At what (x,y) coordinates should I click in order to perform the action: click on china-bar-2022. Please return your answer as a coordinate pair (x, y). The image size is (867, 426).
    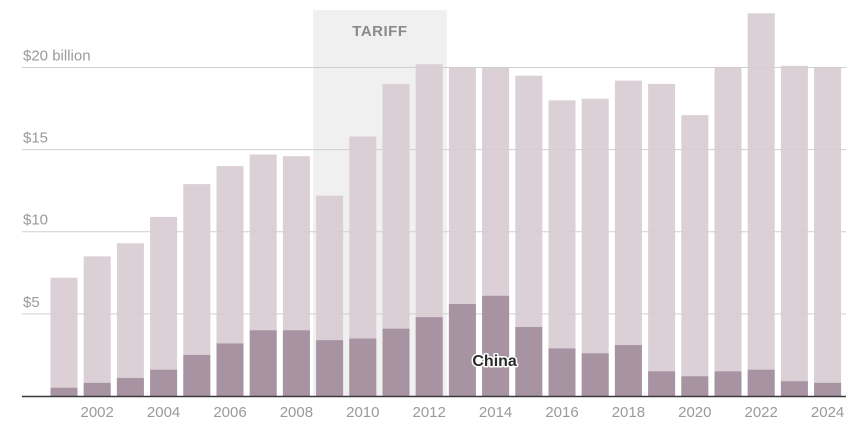
    Looking at the image, I should click on (761, 382).